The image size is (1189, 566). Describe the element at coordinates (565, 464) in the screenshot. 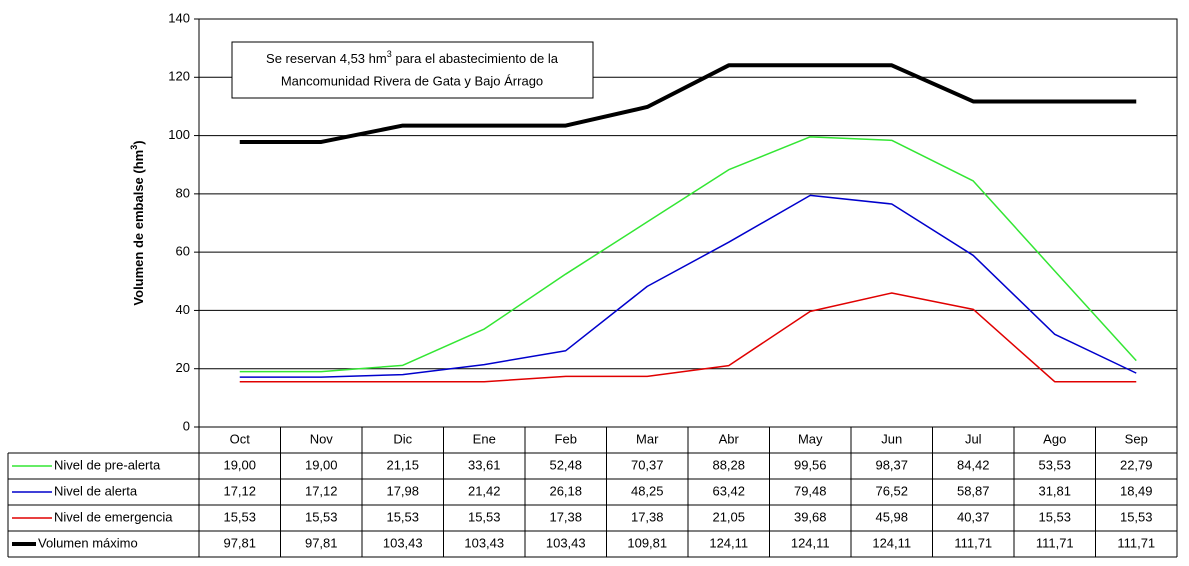

I see `table-cell: 52,48` at that location.